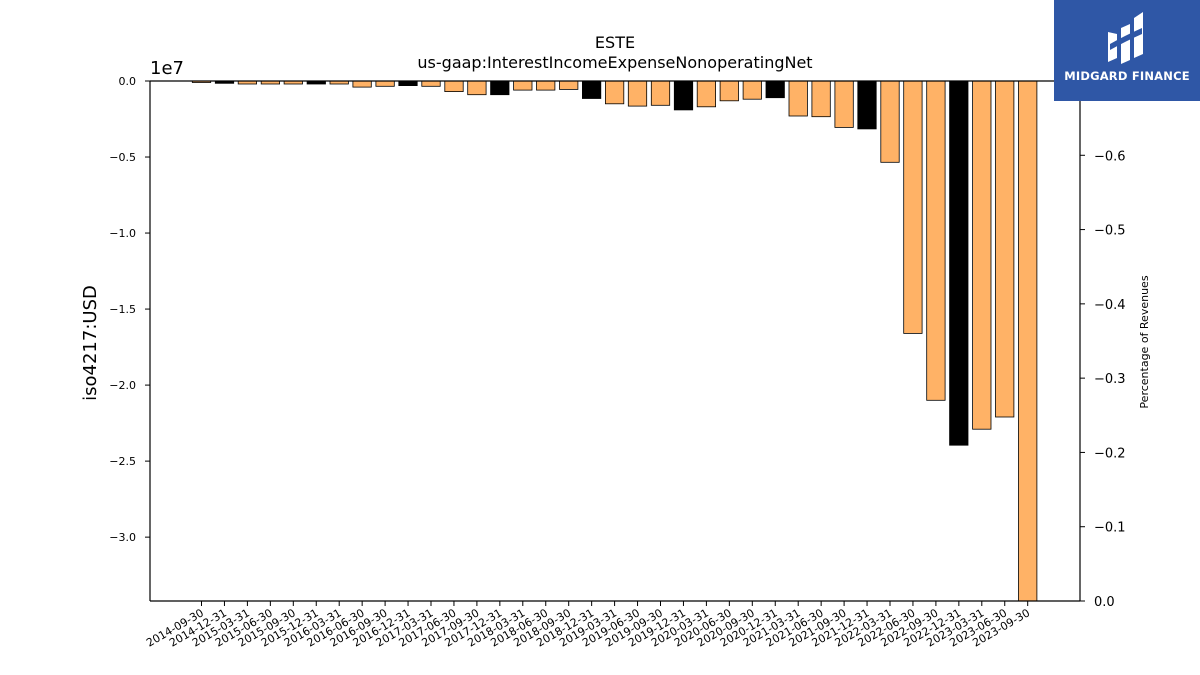 The image size is (1200, 675). Describe the element at coordinates (167, 68) in the screenshot. I see `y-offset-label: 1e7` at that location.